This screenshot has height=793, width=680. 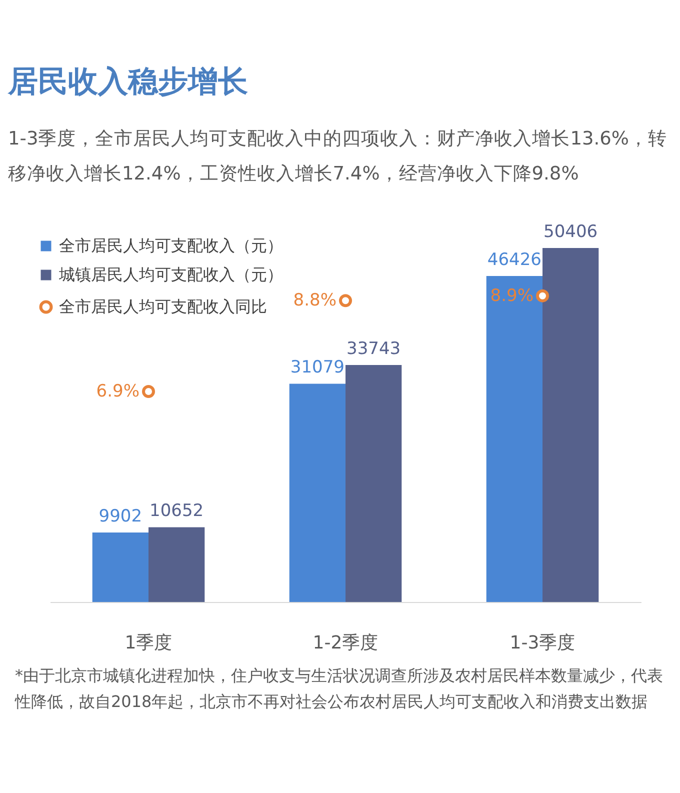 I want to click on x-tick-label: 1季度, so click(x=148, y=643).